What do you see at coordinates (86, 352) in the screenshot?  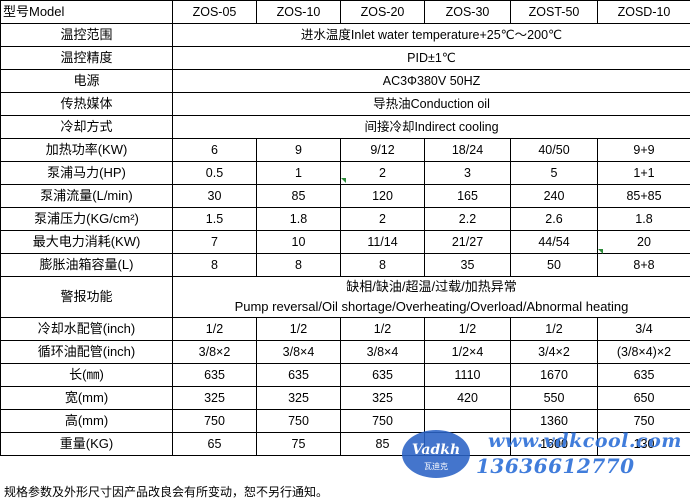 I see `row-label: 循环油配管(inch)` at bounding box center [86, 352].